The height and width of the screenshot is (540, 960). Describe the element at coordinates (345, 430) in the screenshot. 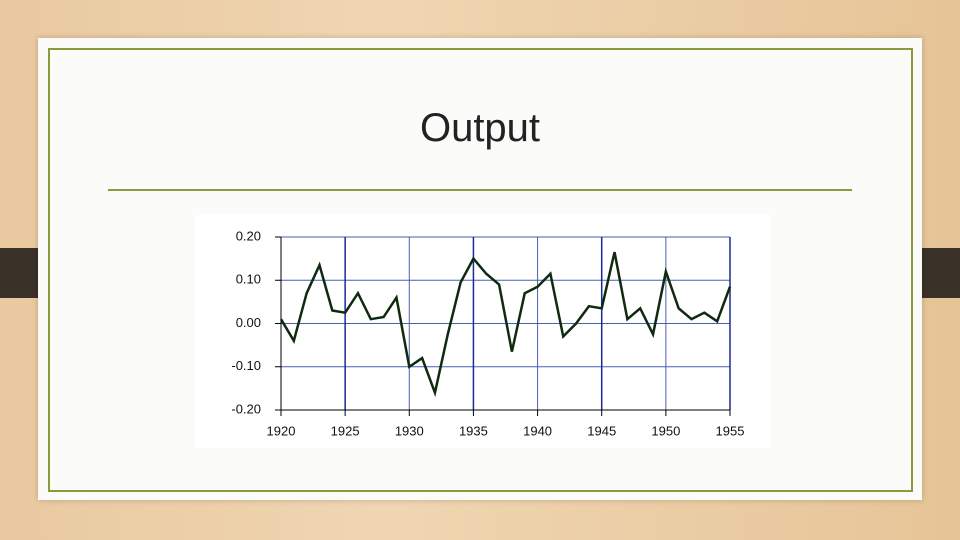

I see `x-tick-label: 1925` at that location.